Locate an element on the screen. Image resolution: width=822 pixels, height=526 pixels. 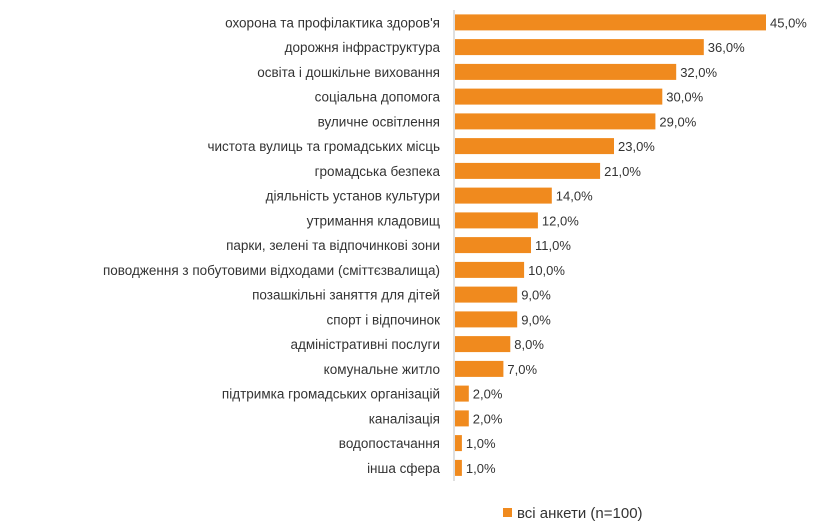
category-label: охорона та профілактика здоров'я is located at coordinates (332, 22).